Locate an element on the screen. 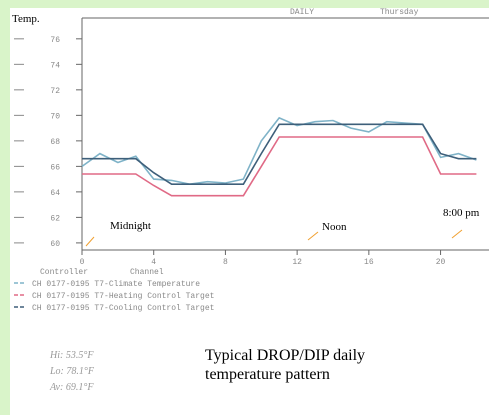 Image resolution: width=489 pixels, height=415 pixels. legend-label: CH 0177-0195 T7-Heating Control Target is located at coordinates (123, 296).